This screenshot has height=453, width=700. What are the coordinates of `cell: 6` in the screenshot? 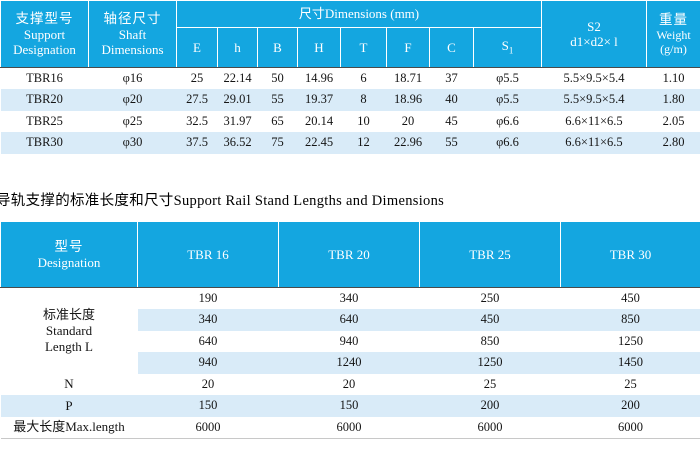 It's located at (363, 78).